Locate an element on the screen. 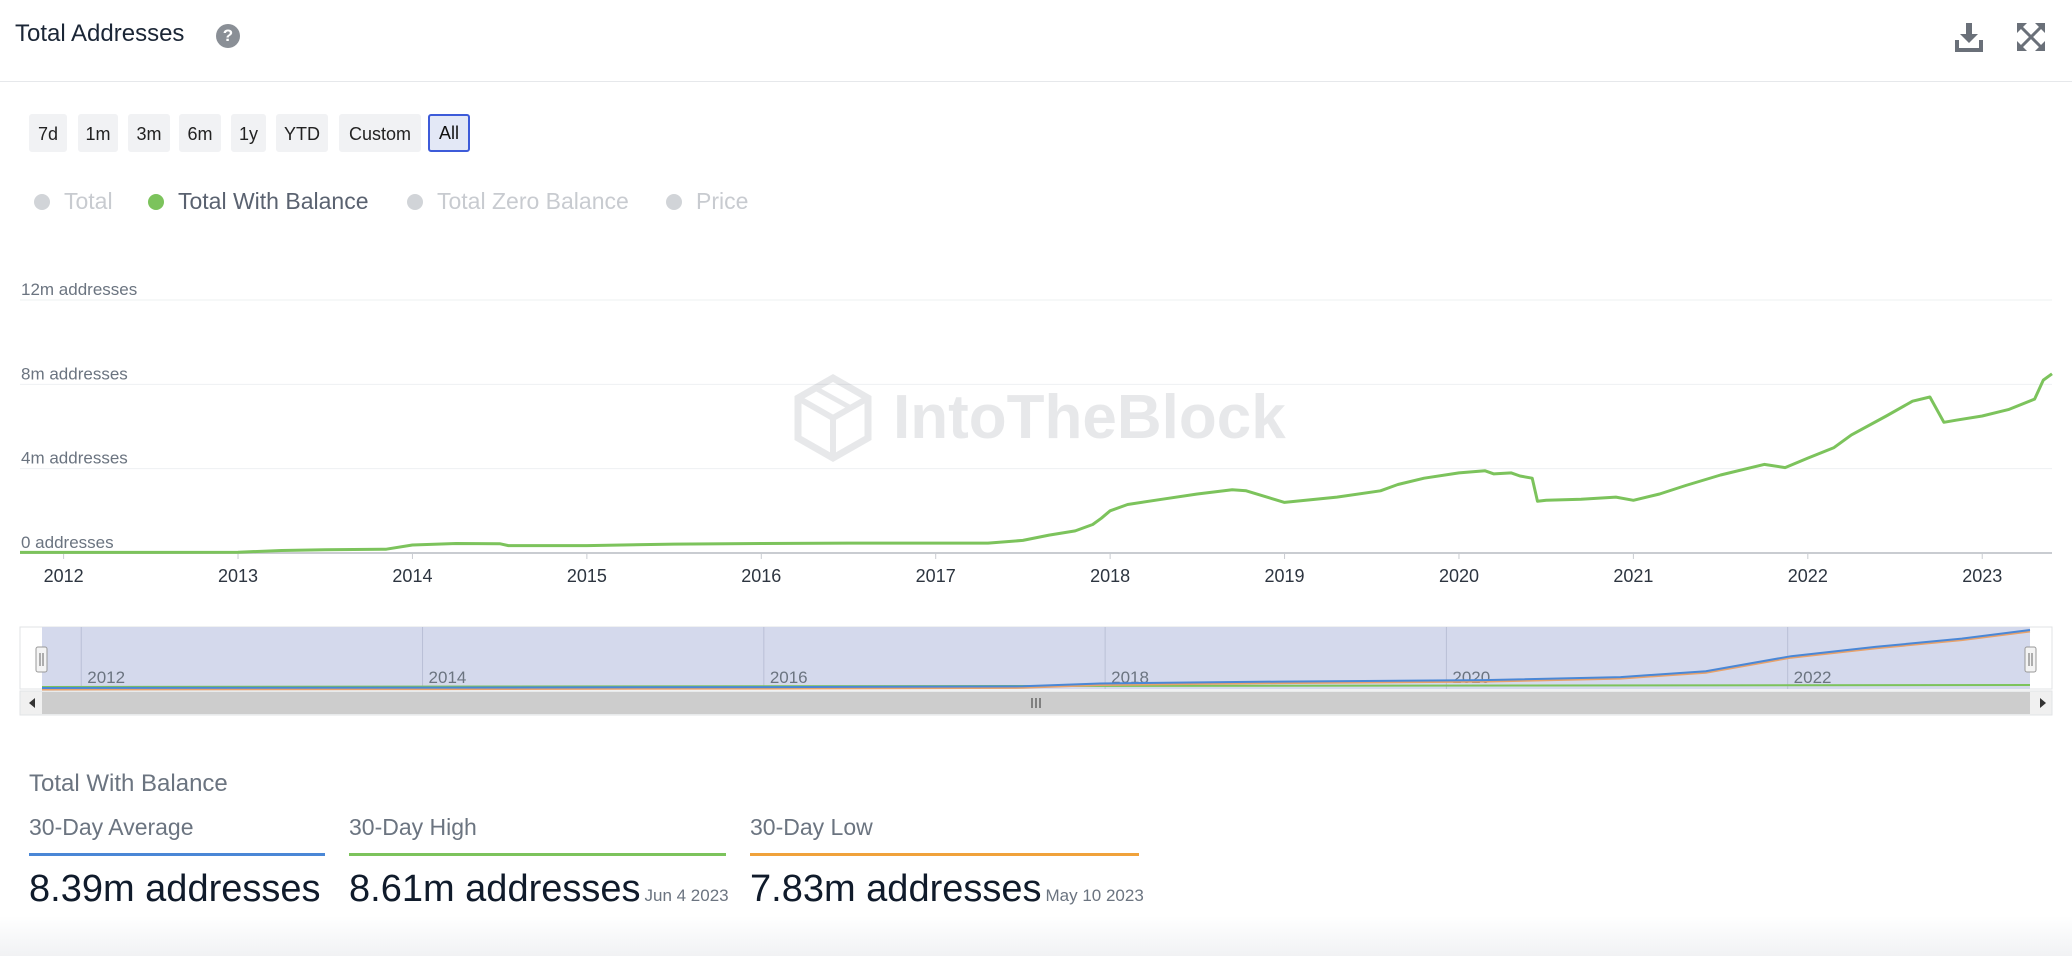  legend-item-total-zero-balance: Total Zero Balance is located at coordinates (518, 201).